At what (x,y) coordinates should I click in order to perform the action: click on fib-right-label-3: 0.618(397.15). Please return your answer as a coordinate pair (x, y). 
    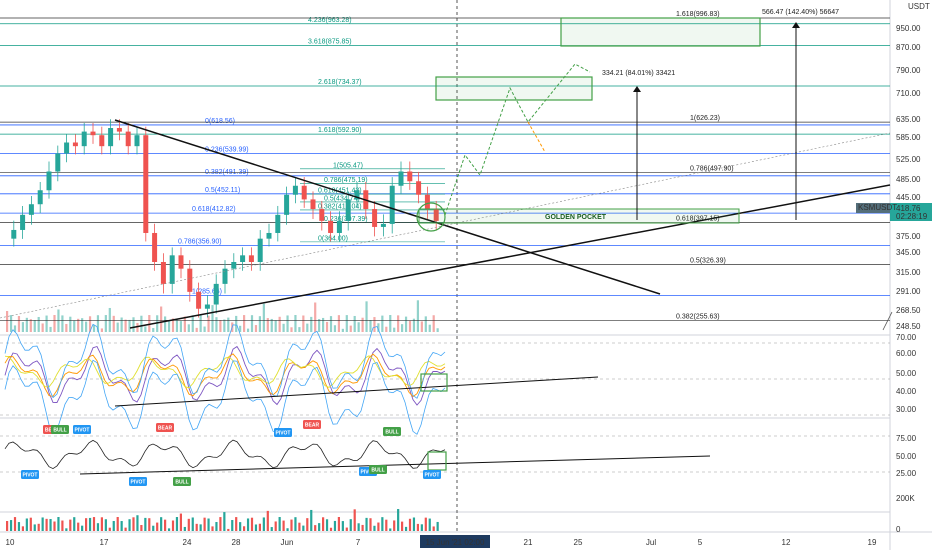
    Looking at the image, I should click on (698, 219).